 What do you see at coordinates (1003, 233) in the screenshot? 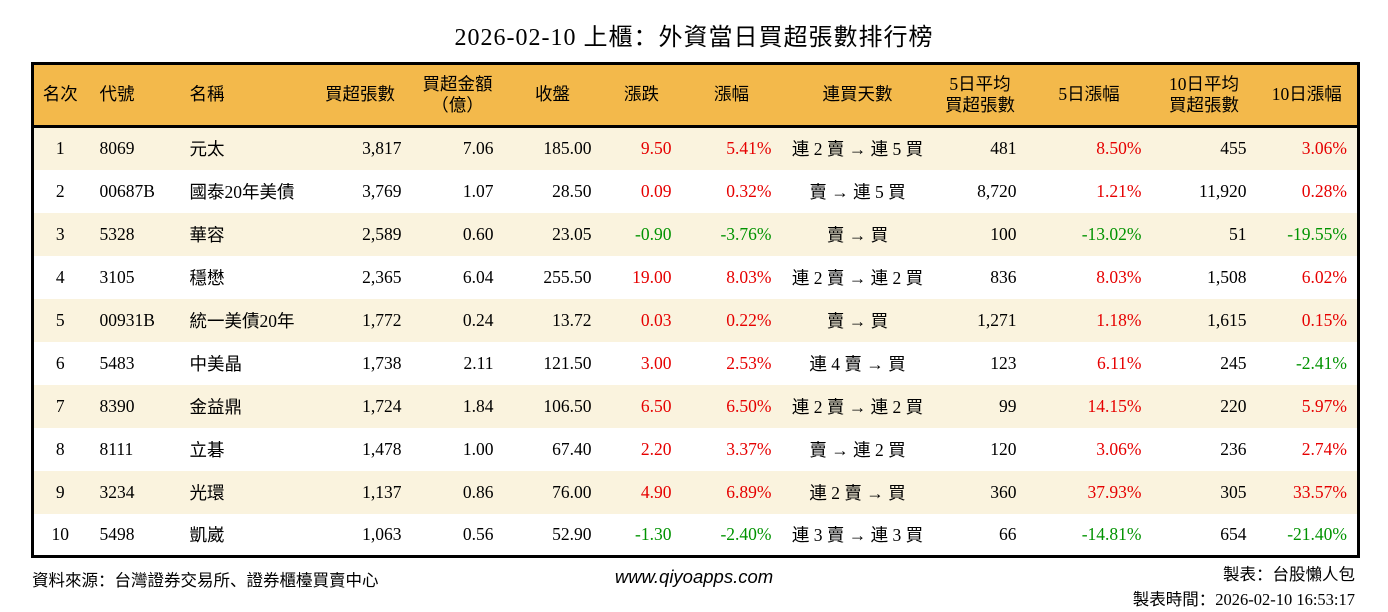
I see `cell-avg5: 100` at bounding box center [1003, 233].